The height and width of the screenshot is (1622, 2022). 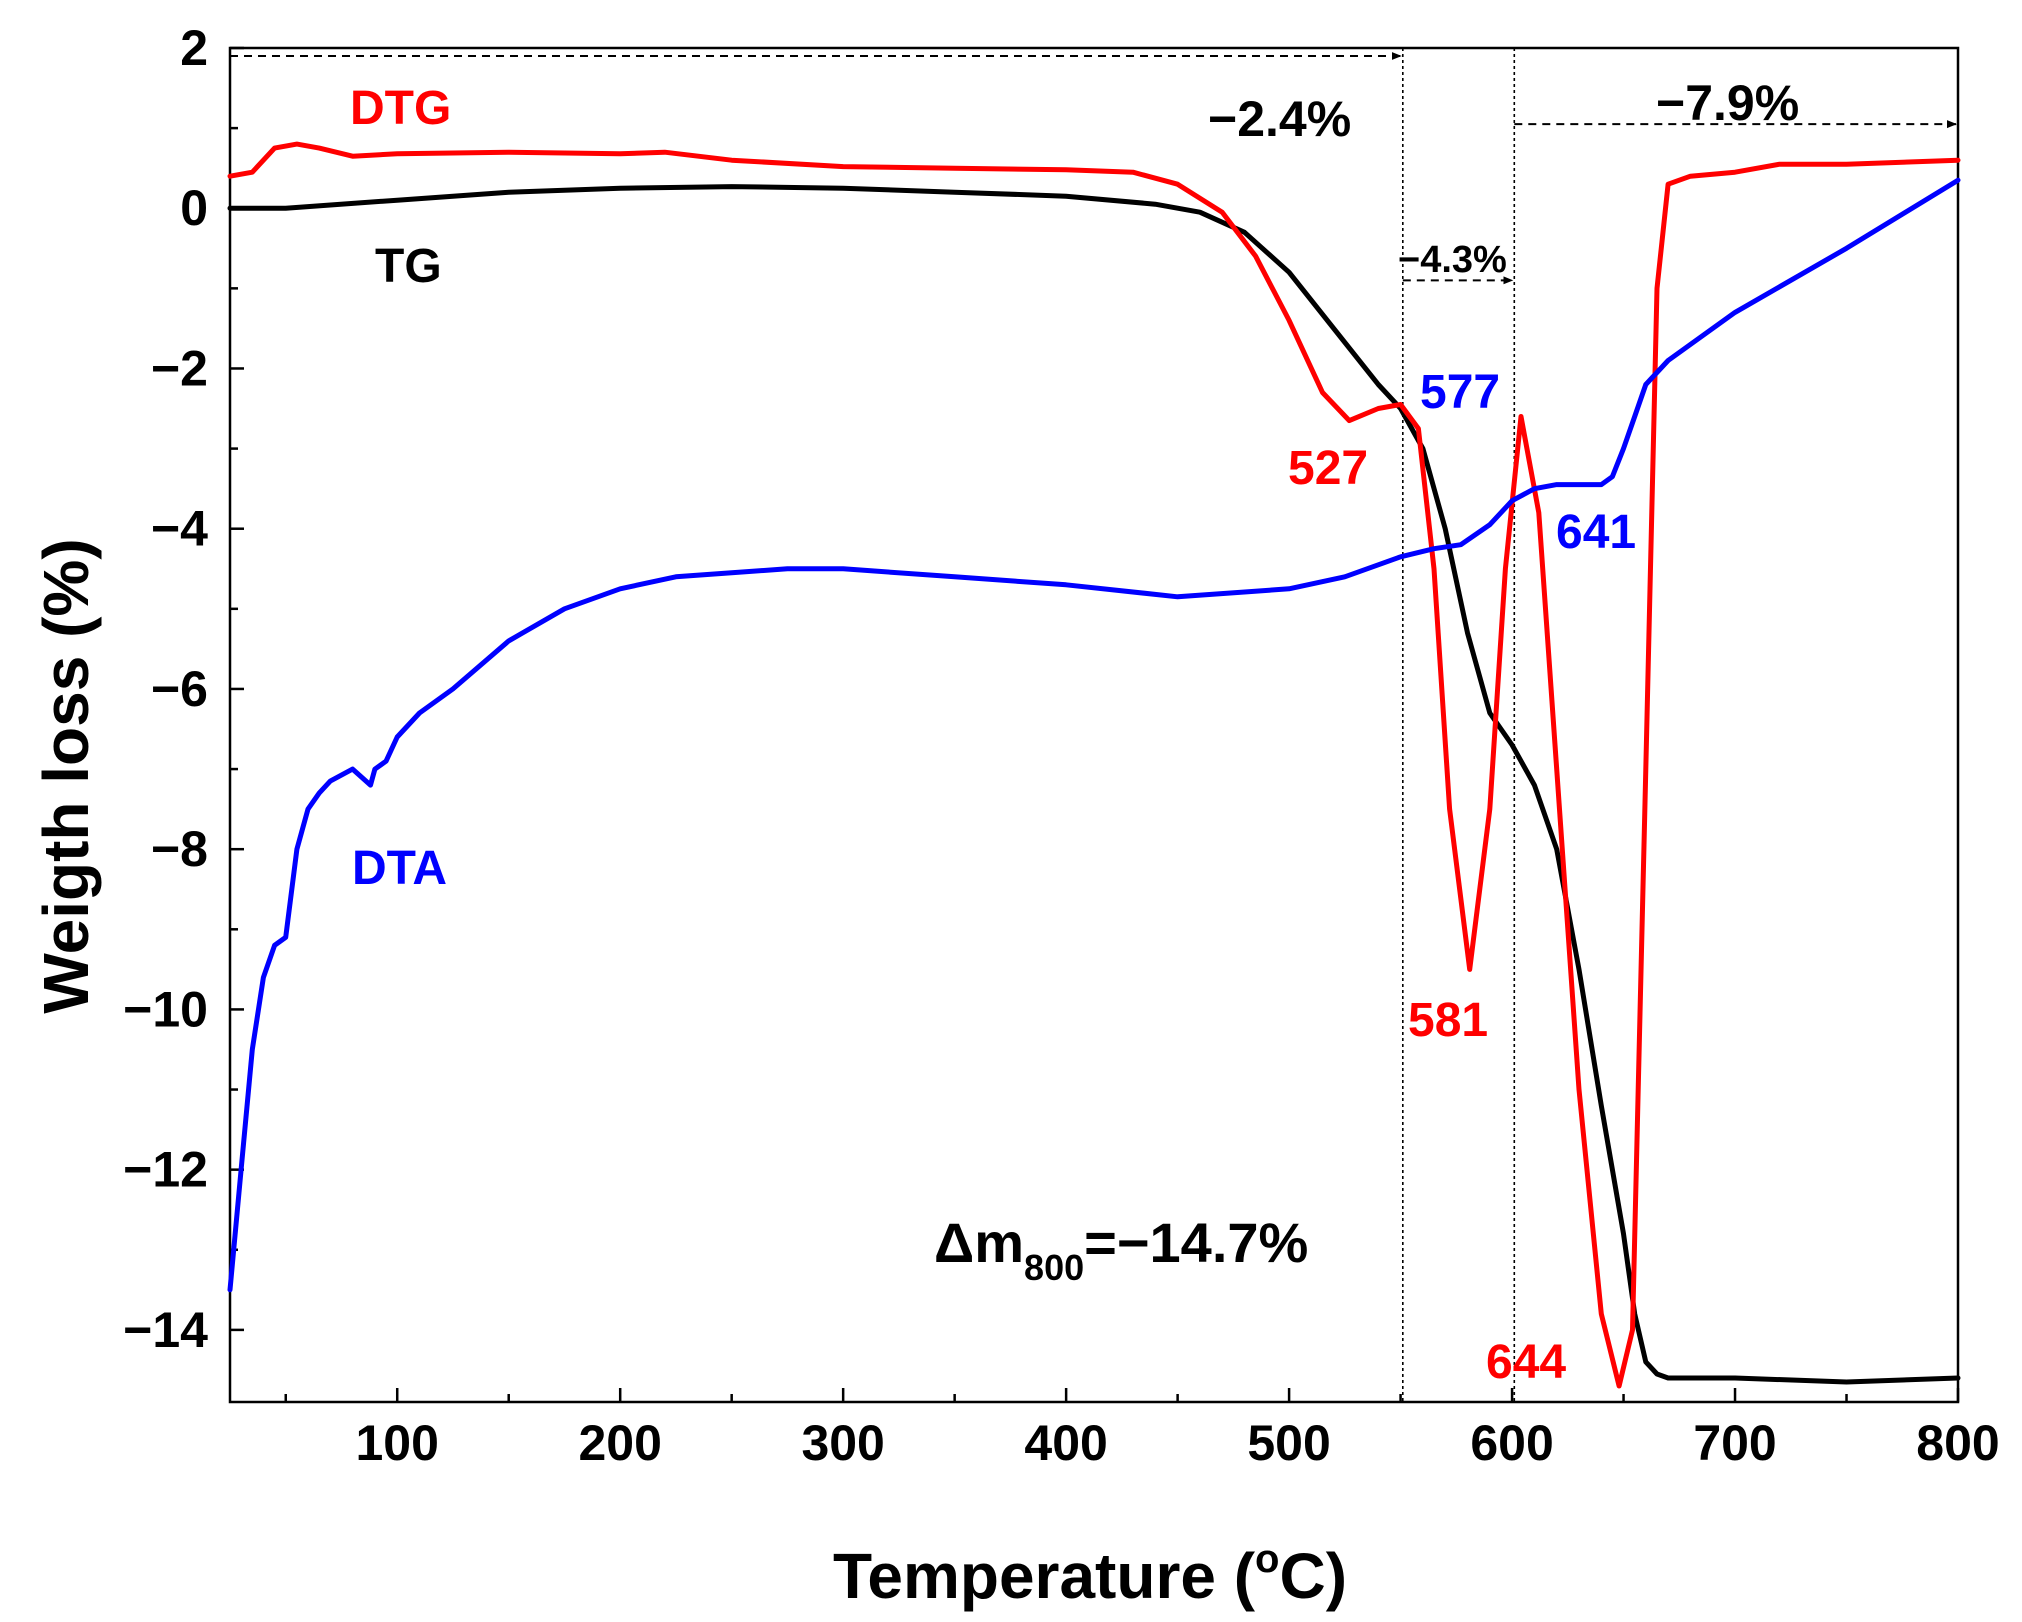 What do you see at coordinates (619, 1443) in the screenshot?
I see `x-tick-label: 200` at bounding box center [619, 1443].